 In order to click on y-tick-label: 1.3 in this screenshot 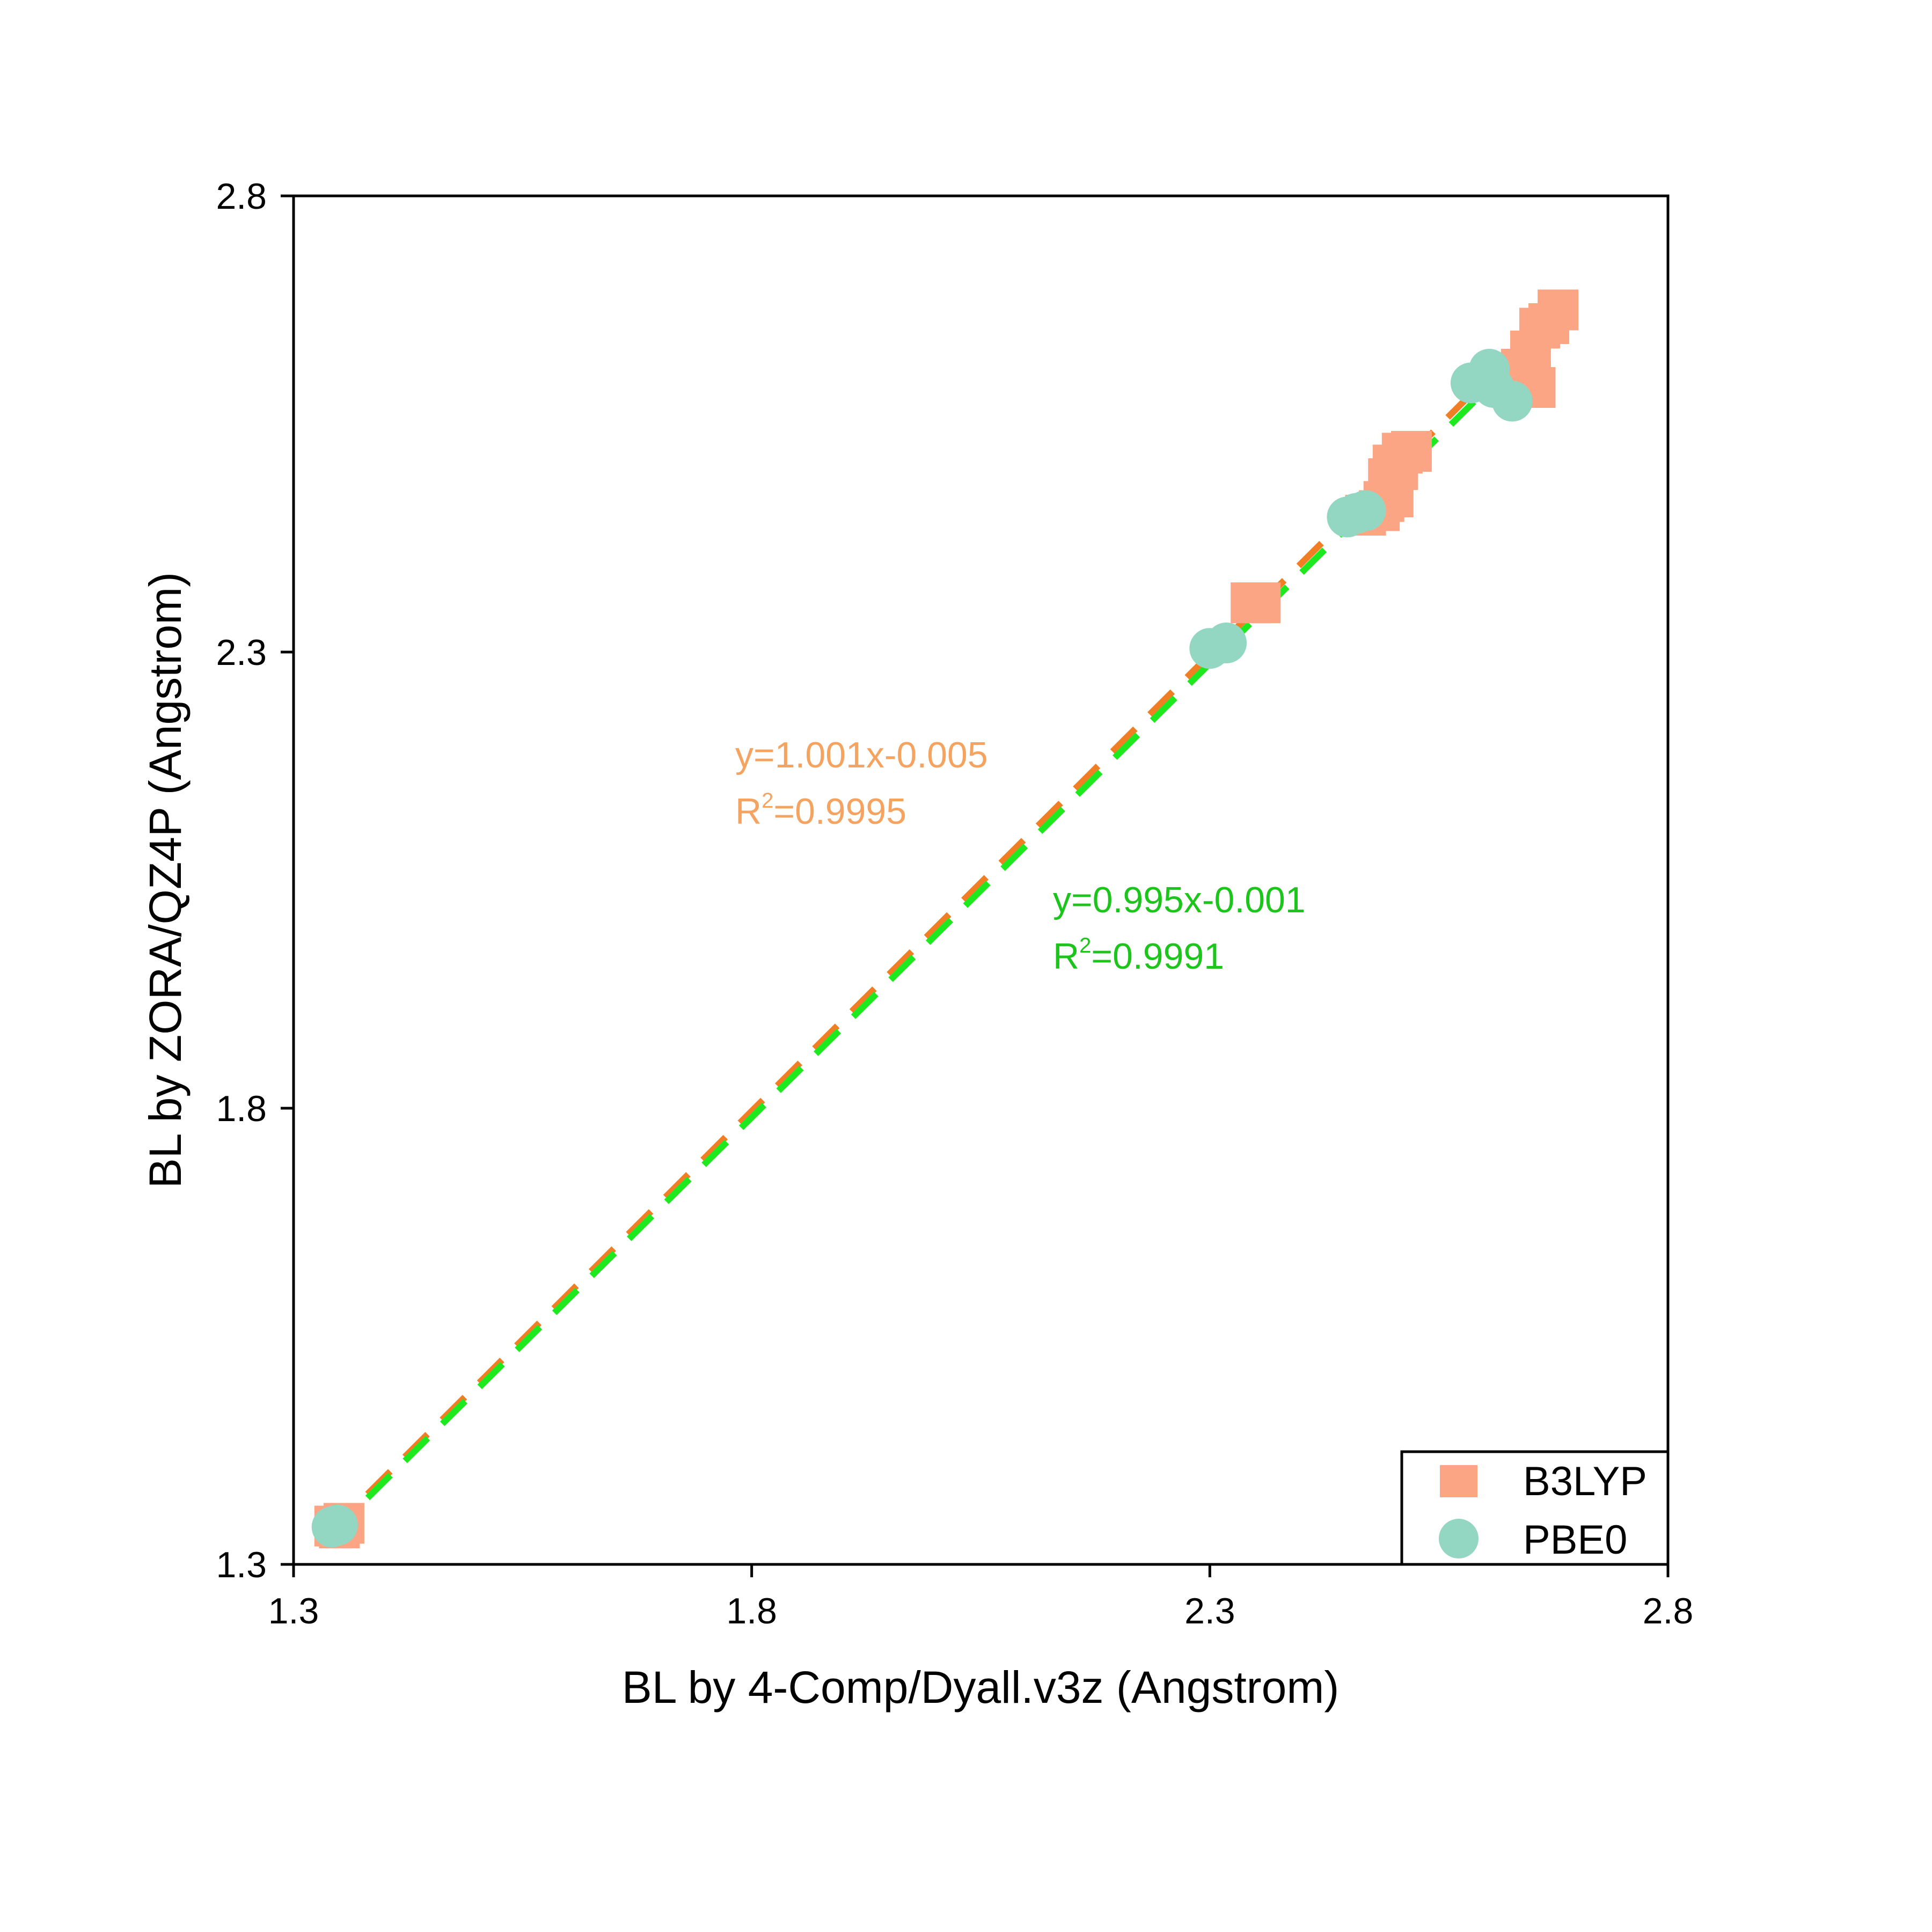, I will do `click(241, 1565)`.